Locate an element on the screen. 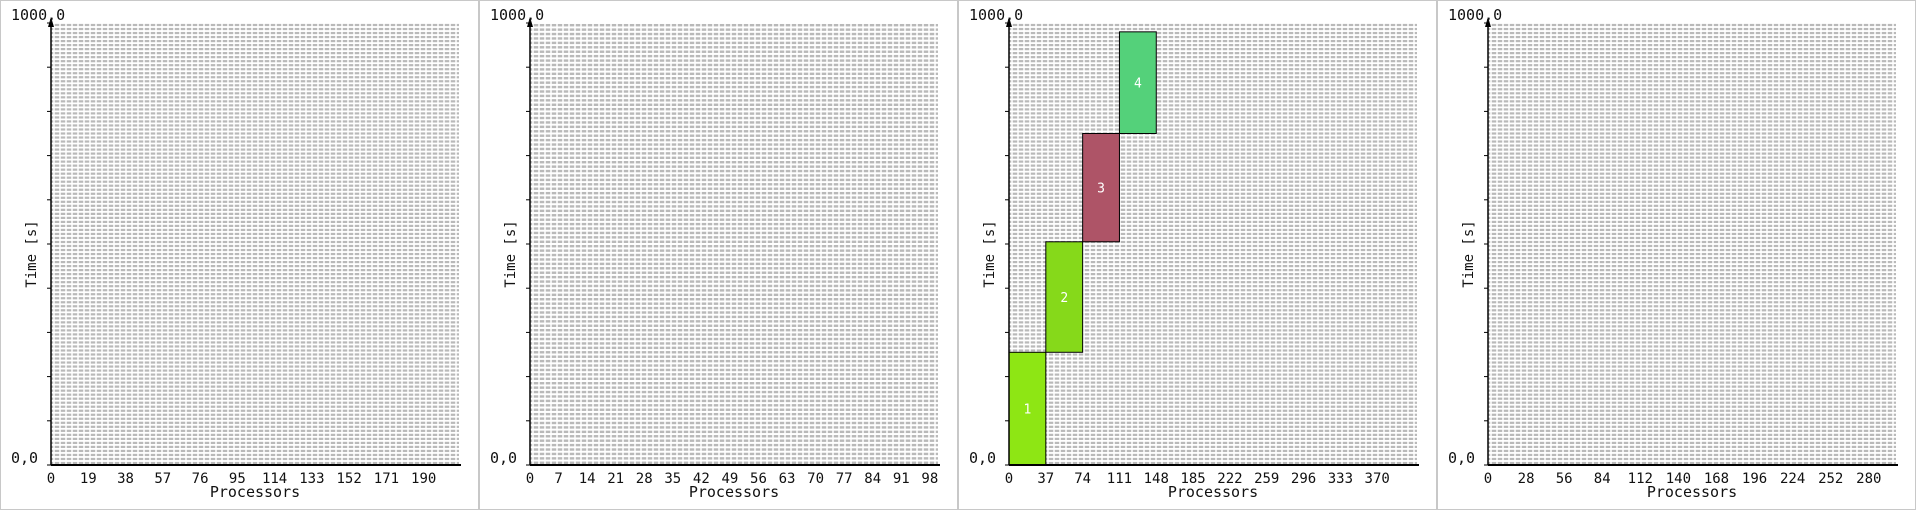  x-tick-label: 70 is located at coordinates (815, 479).